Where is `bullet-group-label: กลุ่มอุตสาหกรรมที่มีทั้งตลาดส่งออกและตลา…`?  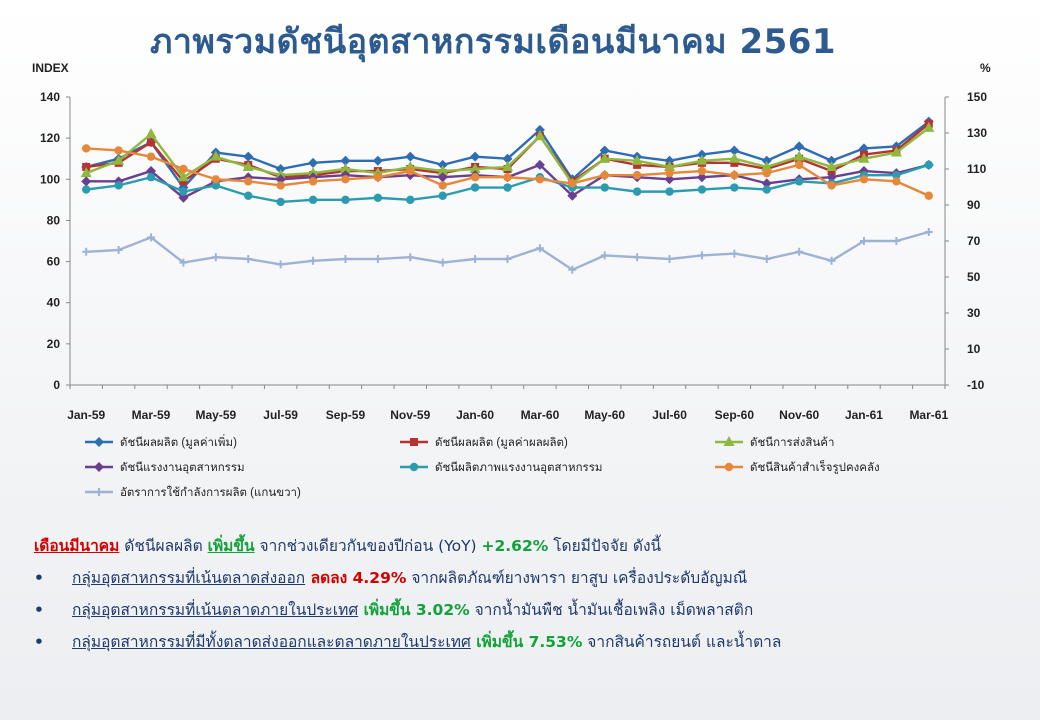
bullet-group-label: กลุ่มอุตสาหกรรมที่มีทั้งตลาดส่งออกและตลา… is located at coordinates (271, 642).